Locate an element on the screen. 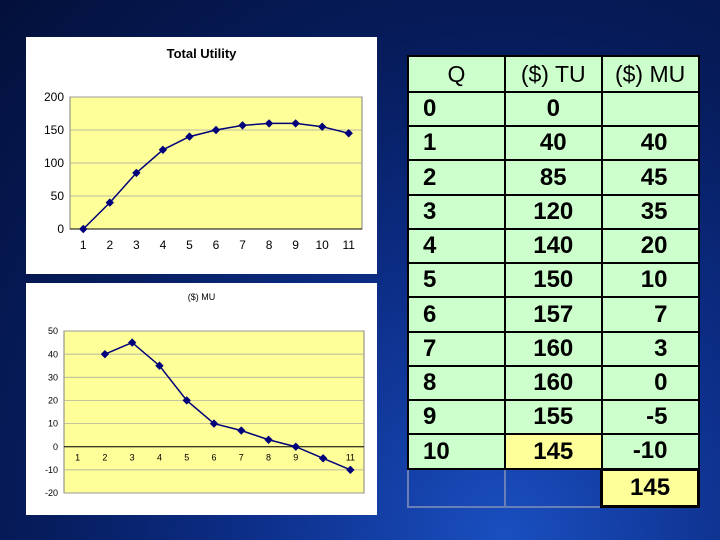  table-cell: -5 is located at coordinates (650, 417).